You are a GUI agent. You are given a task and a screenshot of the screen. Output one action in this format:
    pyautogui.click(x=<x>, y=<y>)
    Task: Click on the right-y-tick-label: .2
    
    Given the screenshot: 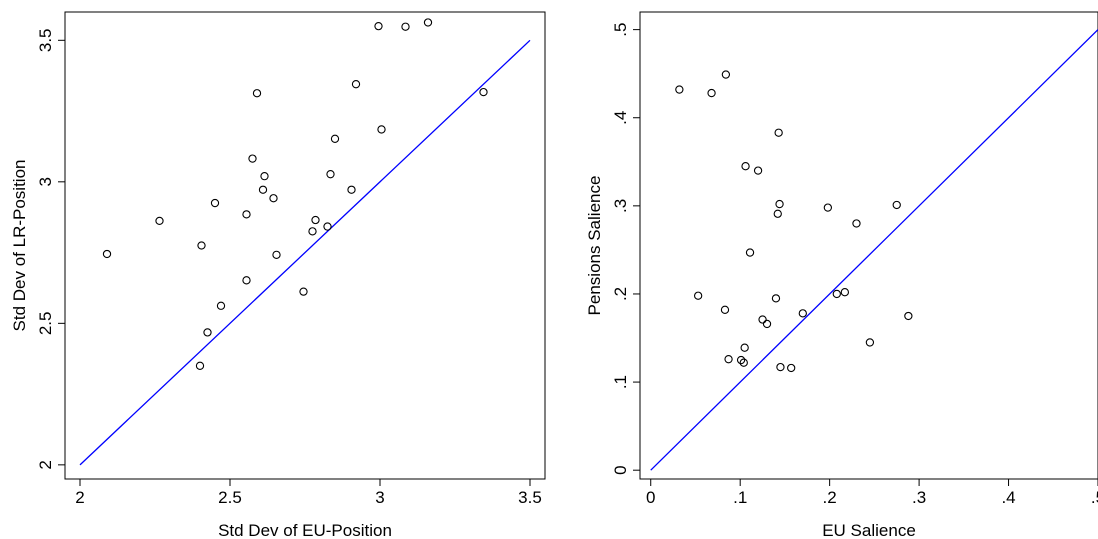 What is the action you would take?
    pyautogui.click(x=620, y=294)
    